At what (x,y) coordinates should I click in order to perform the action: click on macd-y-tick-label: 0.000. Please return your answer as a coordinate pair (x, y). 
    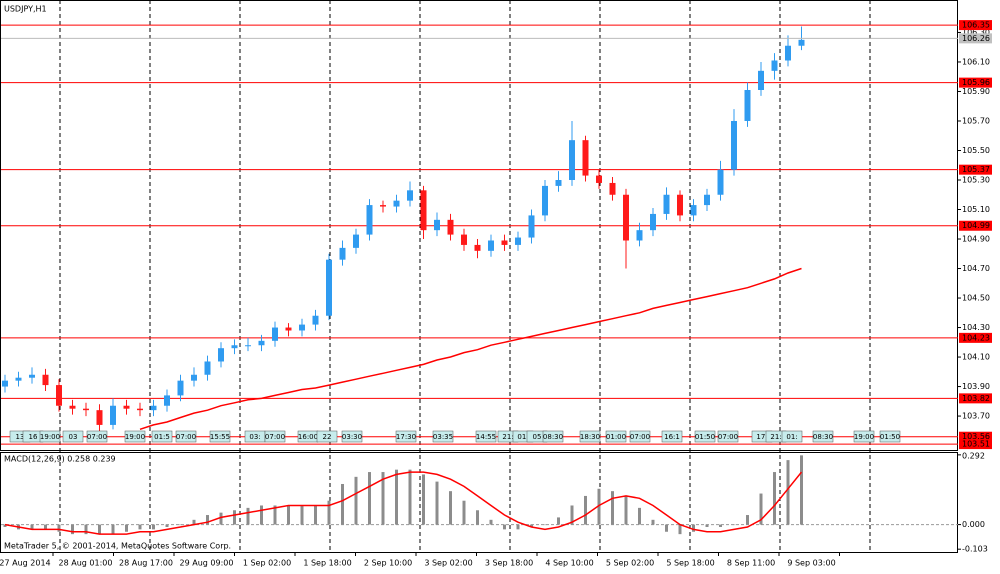
    Looking at the image, I should click on (973, 524).